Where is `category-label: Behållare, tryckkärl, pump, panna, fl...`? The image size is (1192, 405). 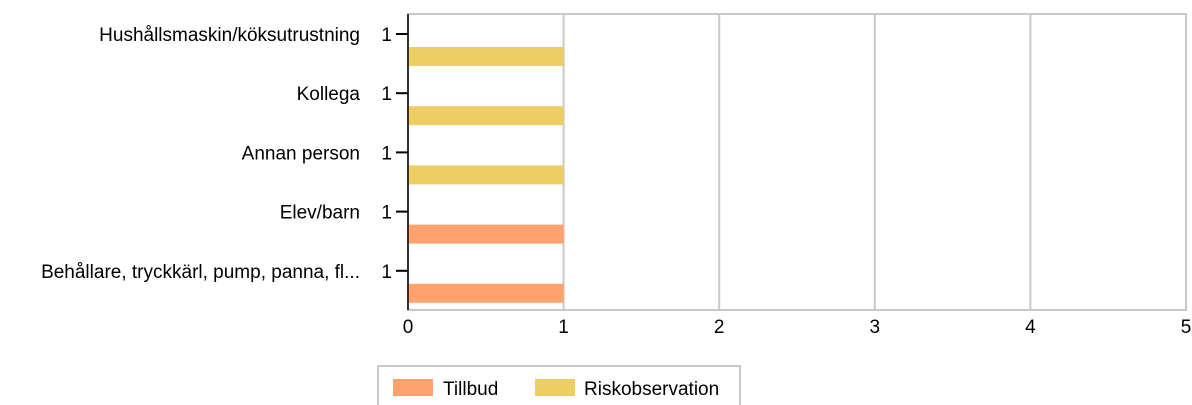
category-label: Behållare, tryckkärl, pump, panna, fl... is located at coordinates (200, 272).